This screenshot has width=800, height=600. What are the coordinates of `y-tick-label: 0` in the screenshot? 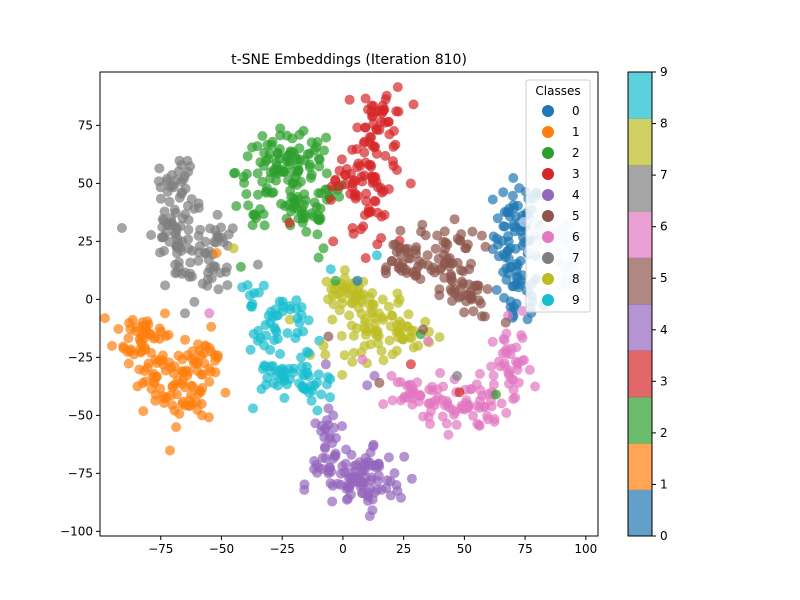 It's located at (89, 299).